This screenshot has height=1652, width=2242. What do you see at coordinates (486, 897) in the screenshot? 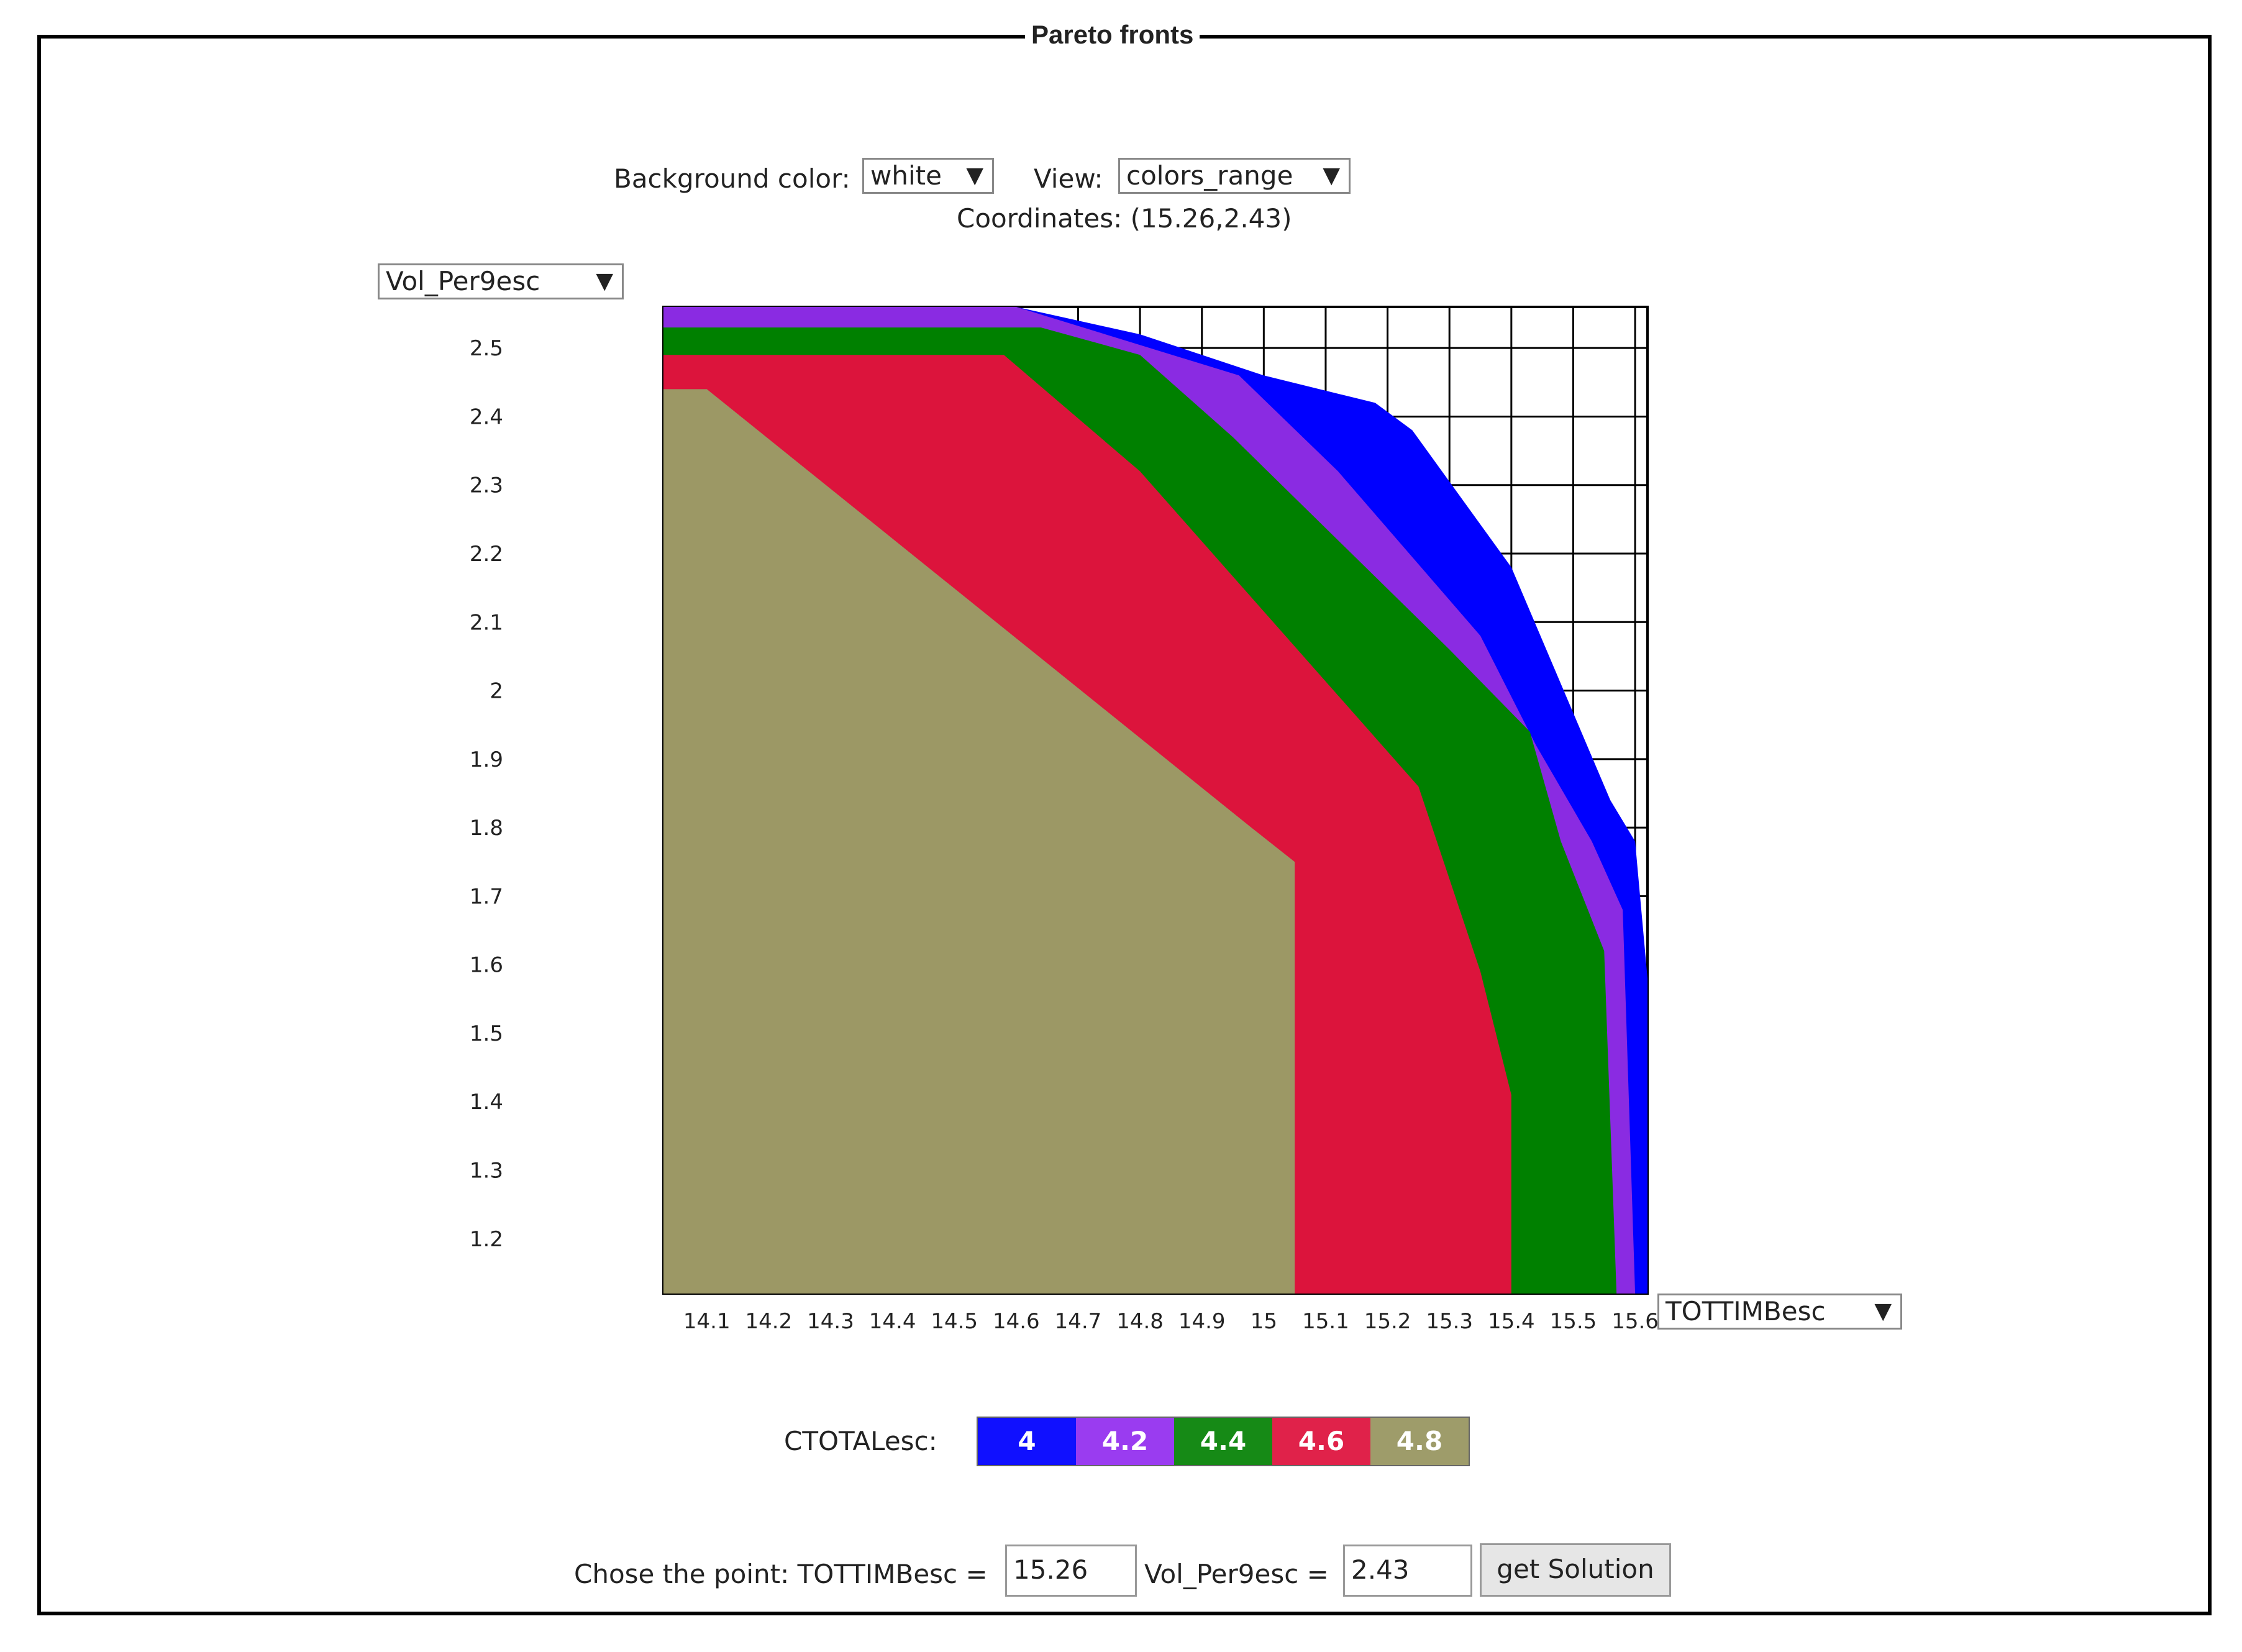
I see `y-tick-label: 1.7` at bounding box center [486, 897].